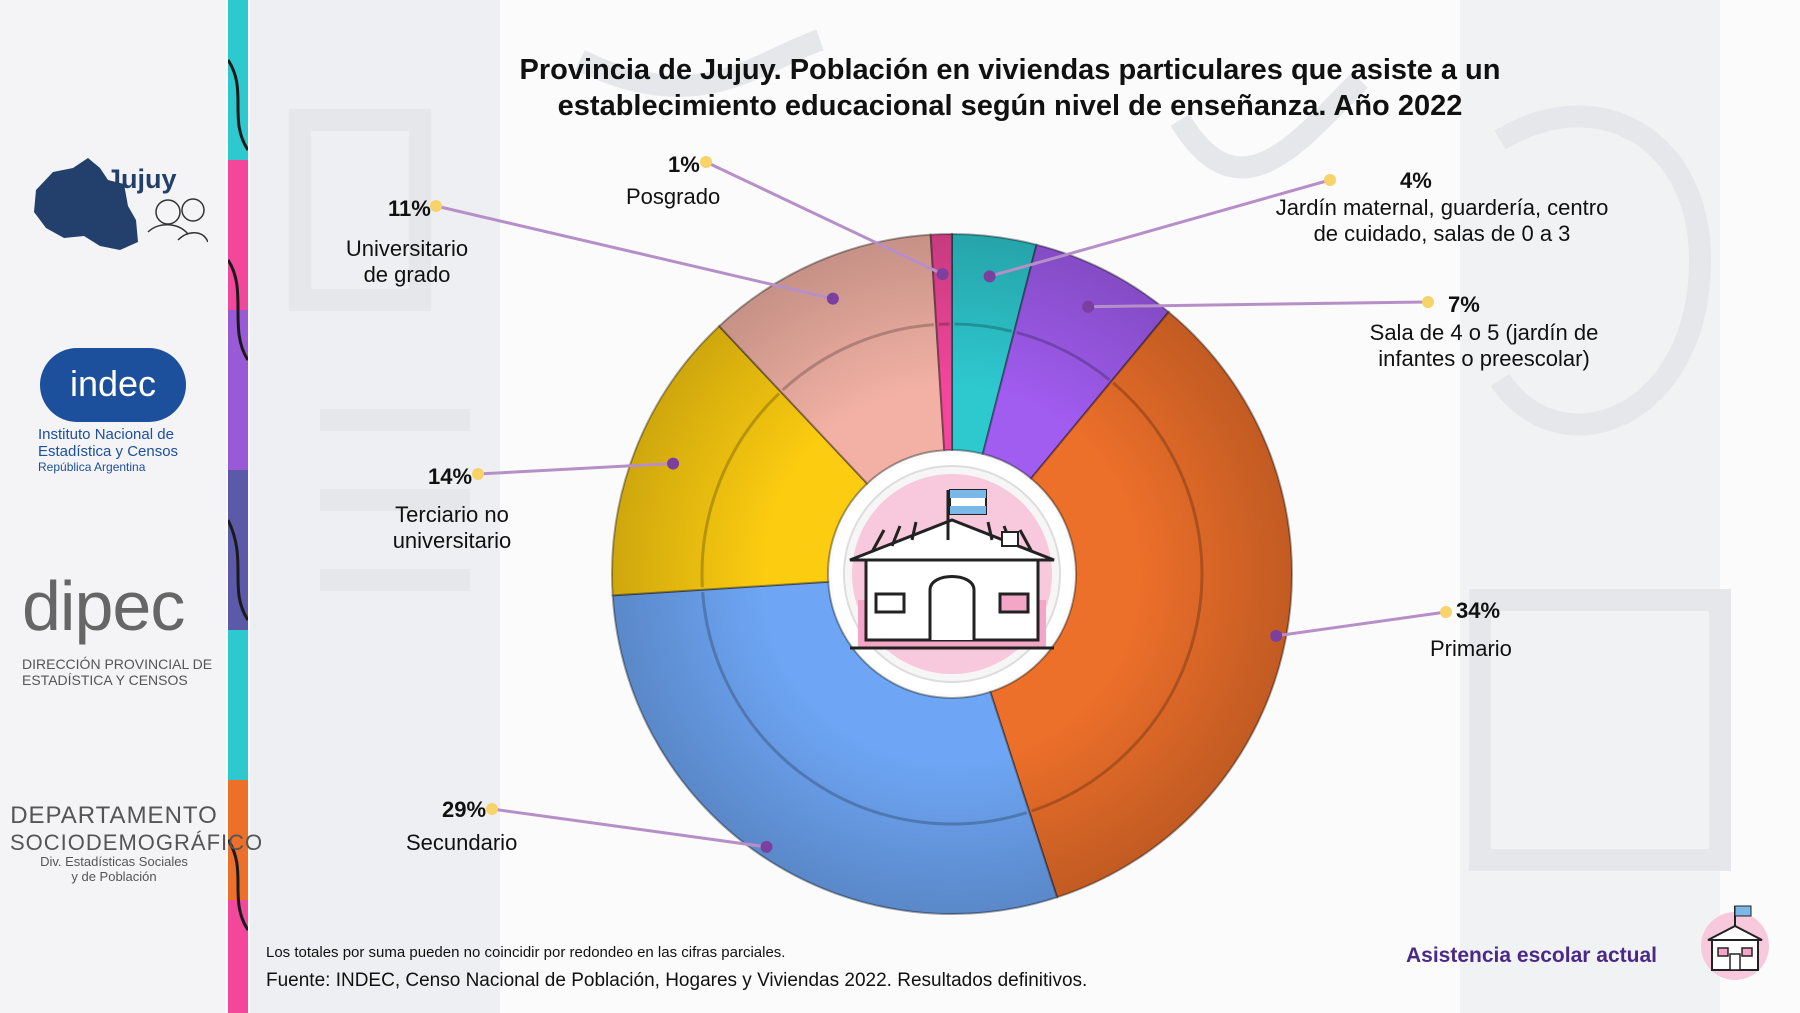 The width and height of the screenshot is (1800, 1013). Describe the element at coordinates (952, 574) in the screenshot. I see `school-building-icon` at that location.